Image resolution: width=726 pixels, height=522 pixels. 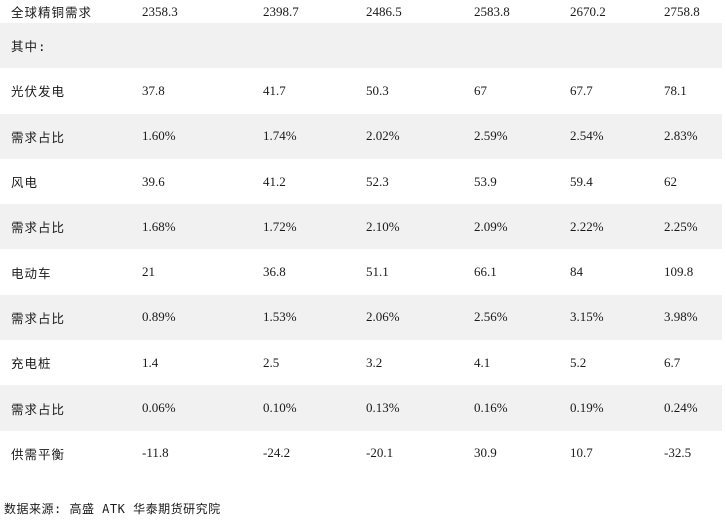 What do you see at coordinates (681, 317) in the screenshot?
I see `table-cell: 3.98%` at bounding box center [681, 317].